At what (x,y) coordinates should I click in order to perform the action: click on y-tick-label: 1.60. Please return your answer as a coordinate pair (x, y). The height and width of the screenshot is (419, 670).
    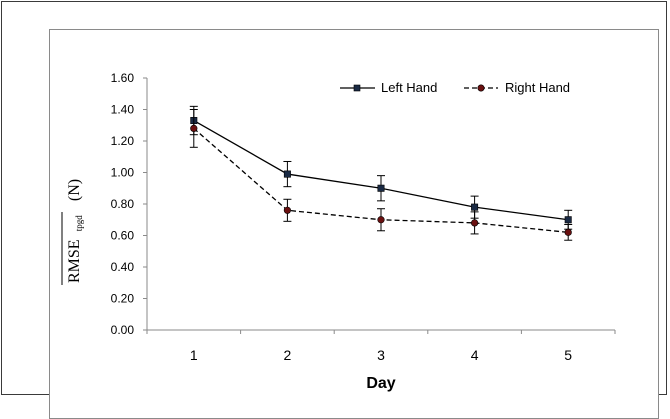
    Looking at the image, I should click on (123, 78).